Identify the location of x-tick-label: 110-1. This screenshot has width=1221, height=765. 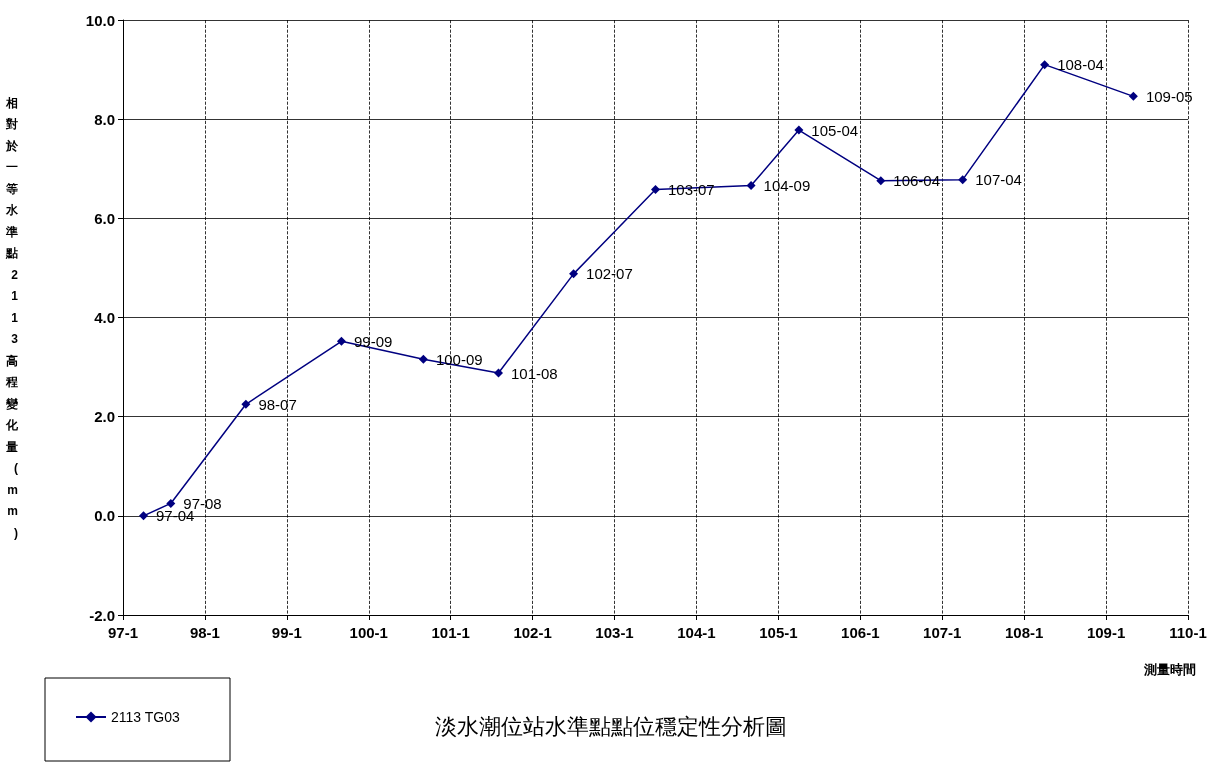
(1188, 632).